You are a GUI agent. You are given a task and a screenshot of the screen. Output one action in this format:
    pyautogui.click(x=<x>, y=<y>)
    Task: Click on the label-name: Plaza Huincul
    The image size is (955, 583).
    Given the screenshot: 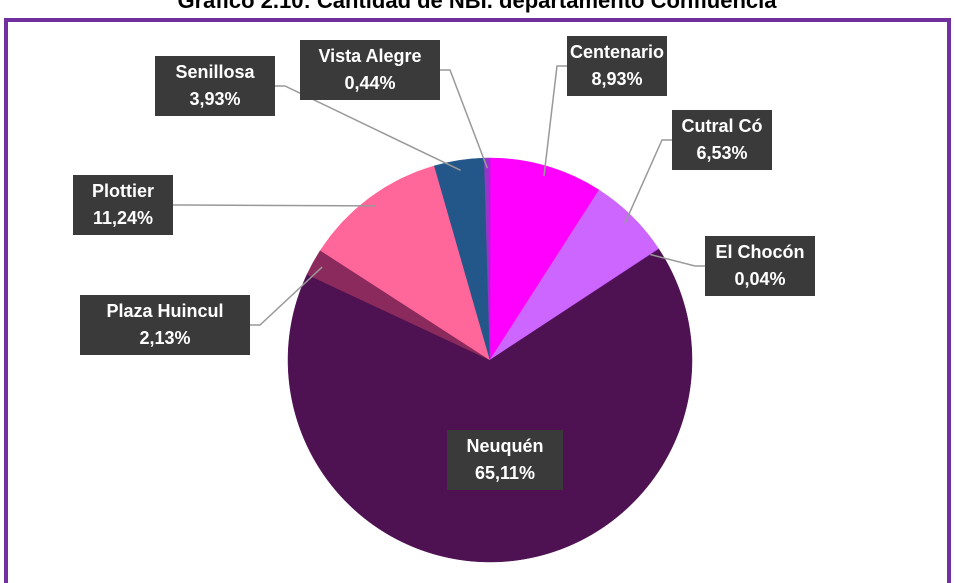 What is the action you would take?
    pyautogui.click(x=164, y=311)
    